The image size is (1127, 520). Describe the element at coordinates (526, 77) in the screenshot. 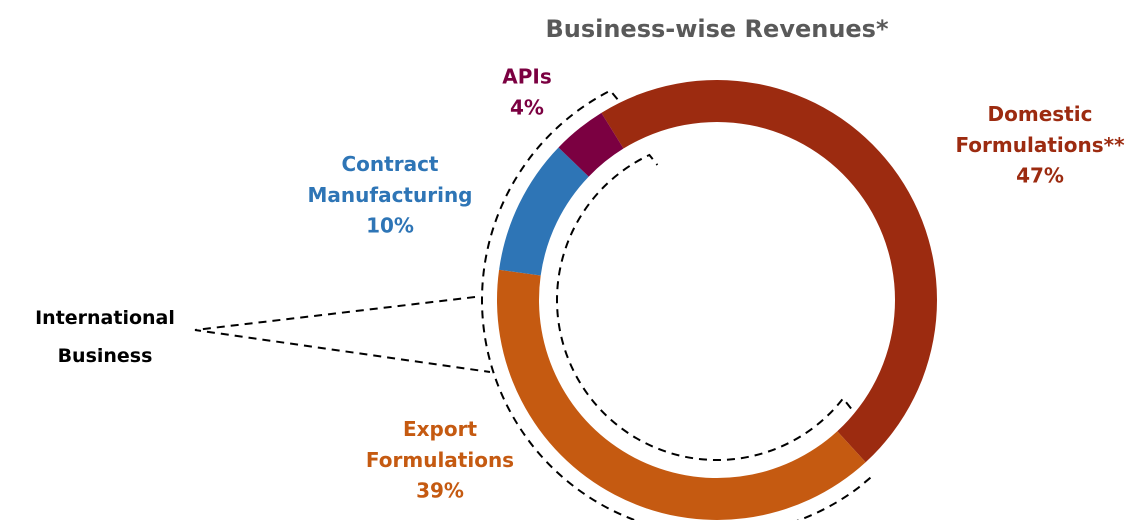

I see `segment-label: APIs` at that location.